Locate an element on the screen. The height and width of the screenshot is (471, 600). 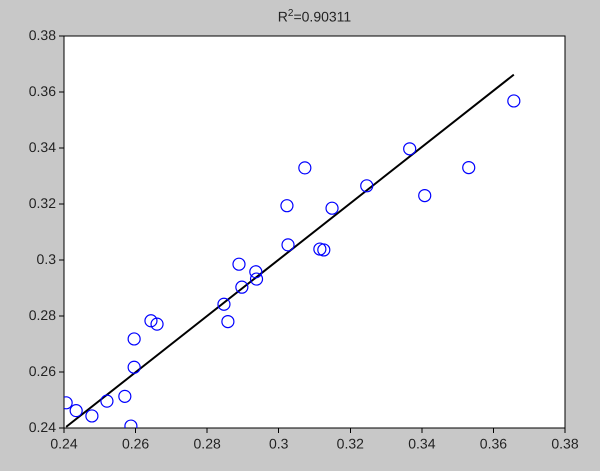
x-tick-label: 0.34 is located at coordinates (422, 443).